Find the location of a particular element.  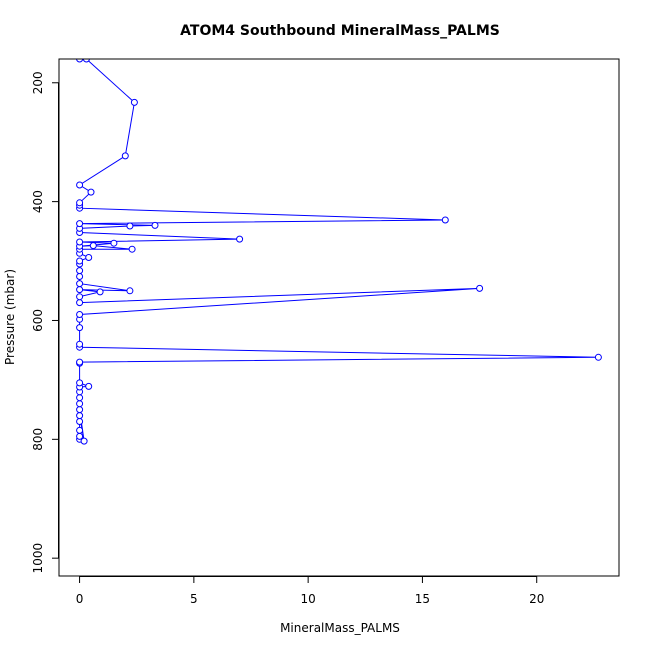

x-tick-label: 5 is located at coordinates (194, 599).